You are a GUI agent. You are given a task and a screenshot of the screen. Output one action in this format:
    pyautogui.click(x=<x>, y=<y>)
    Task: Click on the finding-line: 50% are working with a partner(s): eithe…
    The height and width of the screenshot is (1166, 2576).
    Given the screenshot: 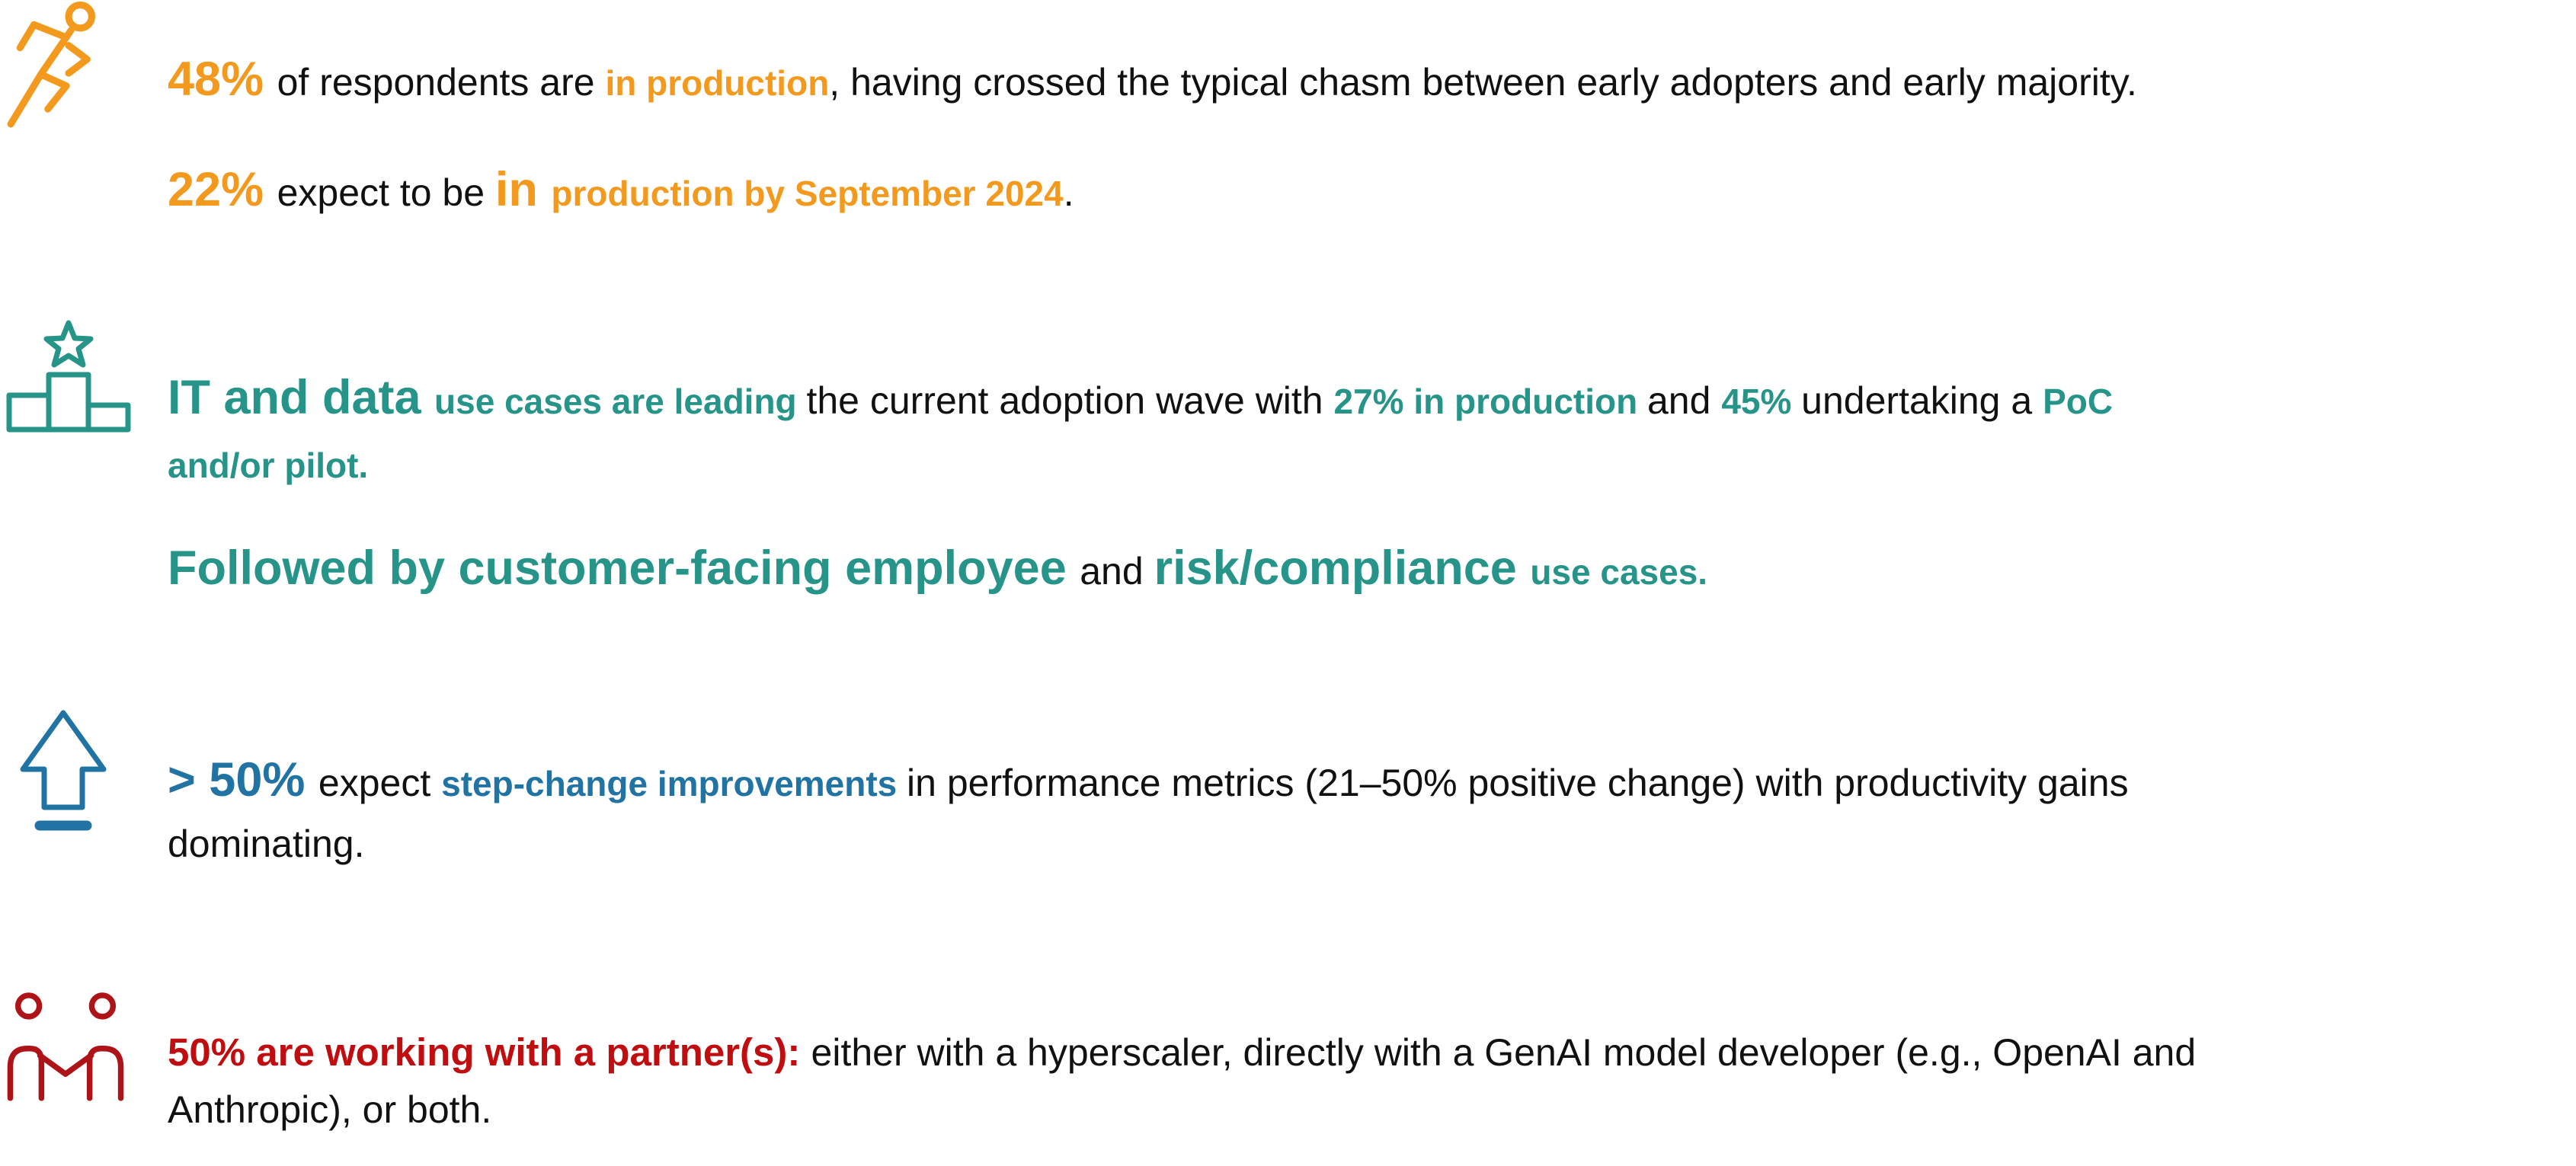 What is the action you would take?
    pyautogui.click(x=1182, y=1052)
    